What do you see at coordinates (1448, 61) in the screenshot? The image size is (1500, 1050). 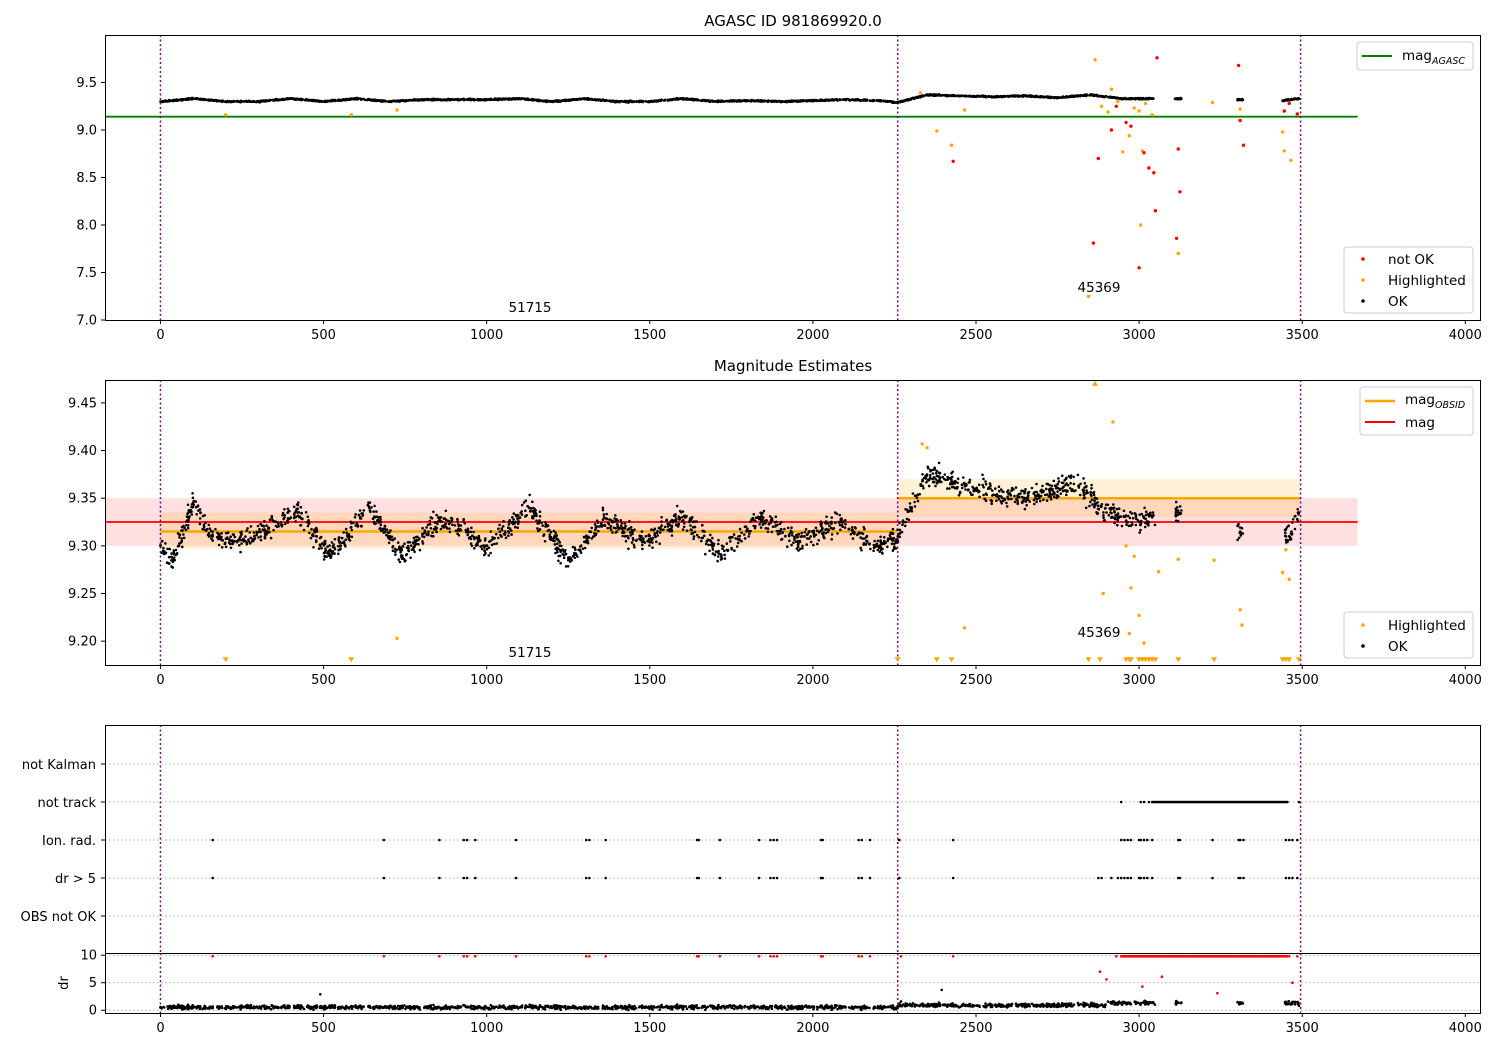 I see `legend-sub-agasc: AGASC` at bounding box center [1448, 61].